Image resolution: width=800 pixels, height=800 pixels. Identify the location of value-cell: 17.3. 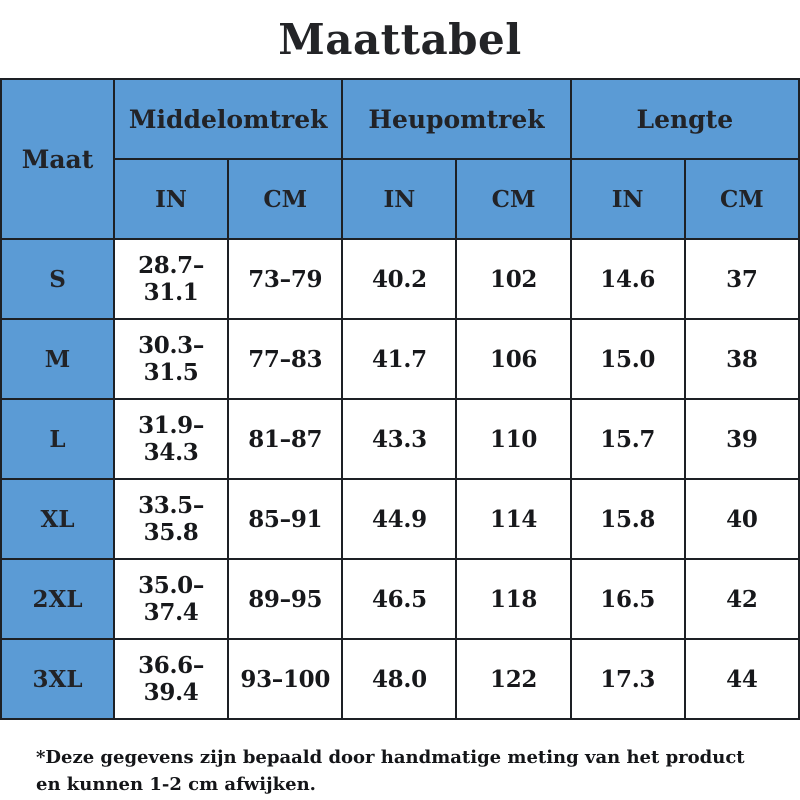
(627, 679).